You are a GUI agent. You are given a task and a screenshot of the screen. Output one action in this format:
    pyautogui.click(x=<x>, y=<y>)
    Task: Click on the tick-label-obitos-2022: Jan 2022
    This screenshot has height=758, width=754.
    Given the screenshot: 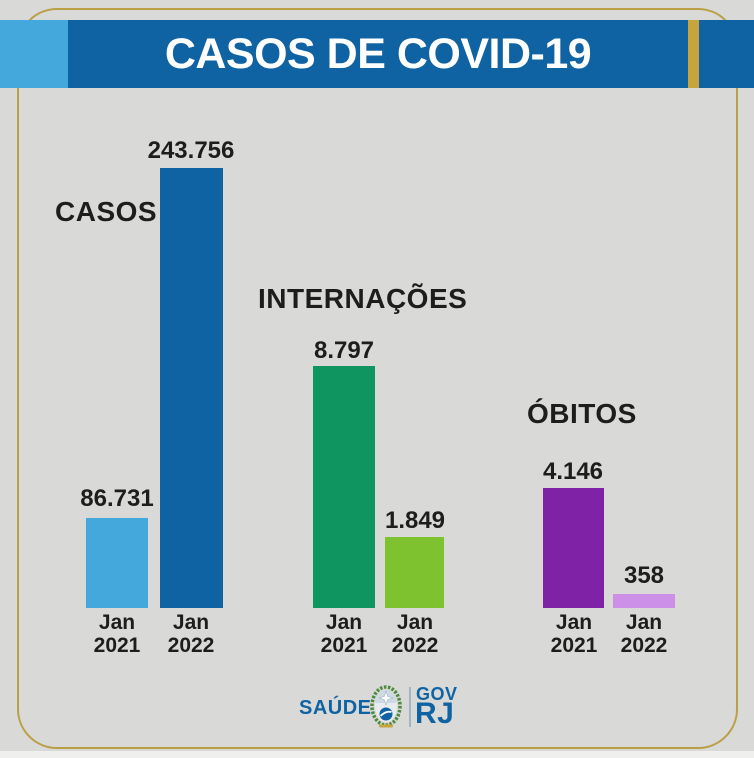 What is the action you would take?
    pyautogui.click(x=644, y=634)
    